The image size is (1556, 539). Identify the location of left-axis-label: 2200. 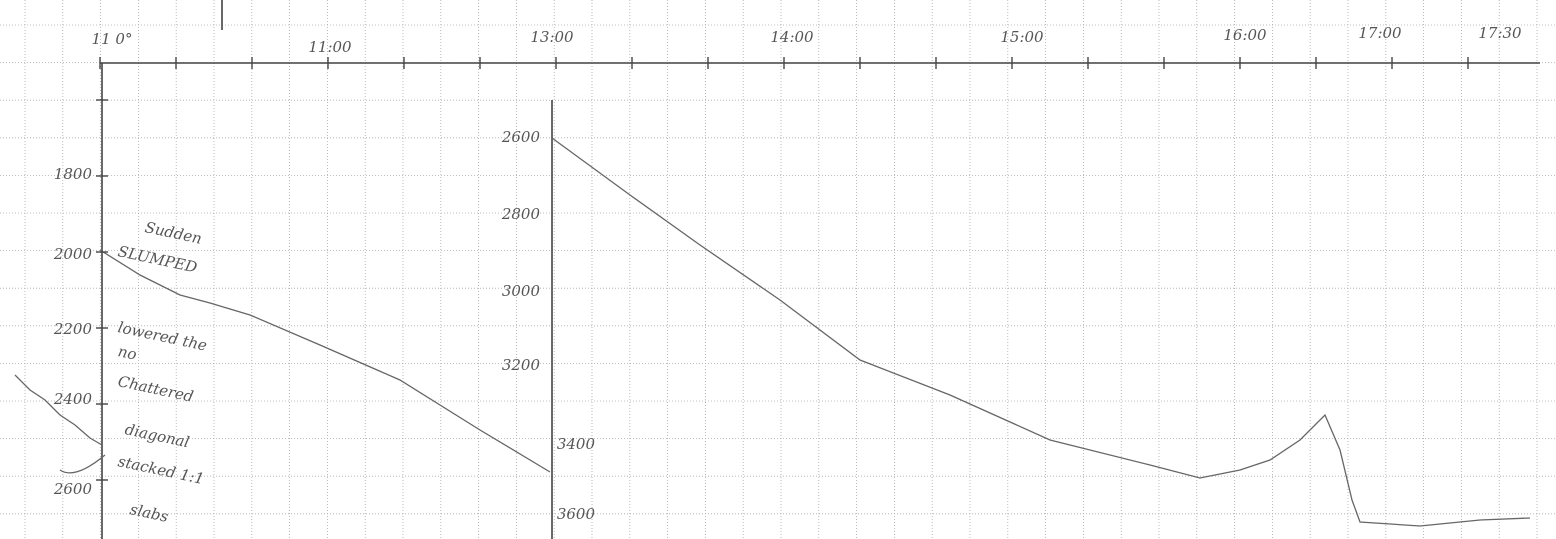
(73, 329).